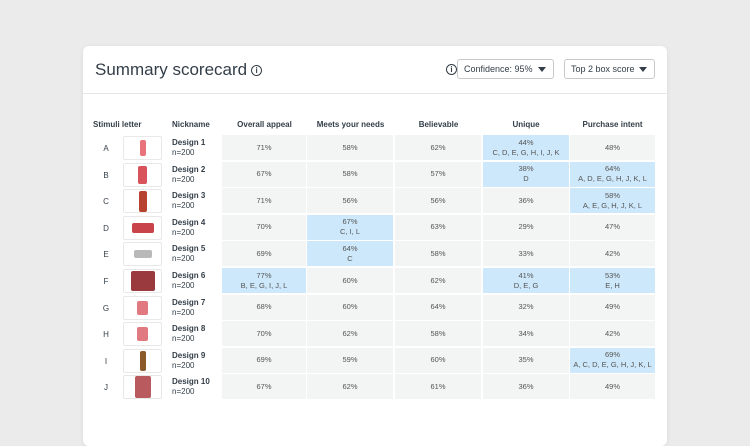  Describe the element at coordinates (451, 69) in the screenshot. I see `confidence-info-icon: i` at that location.